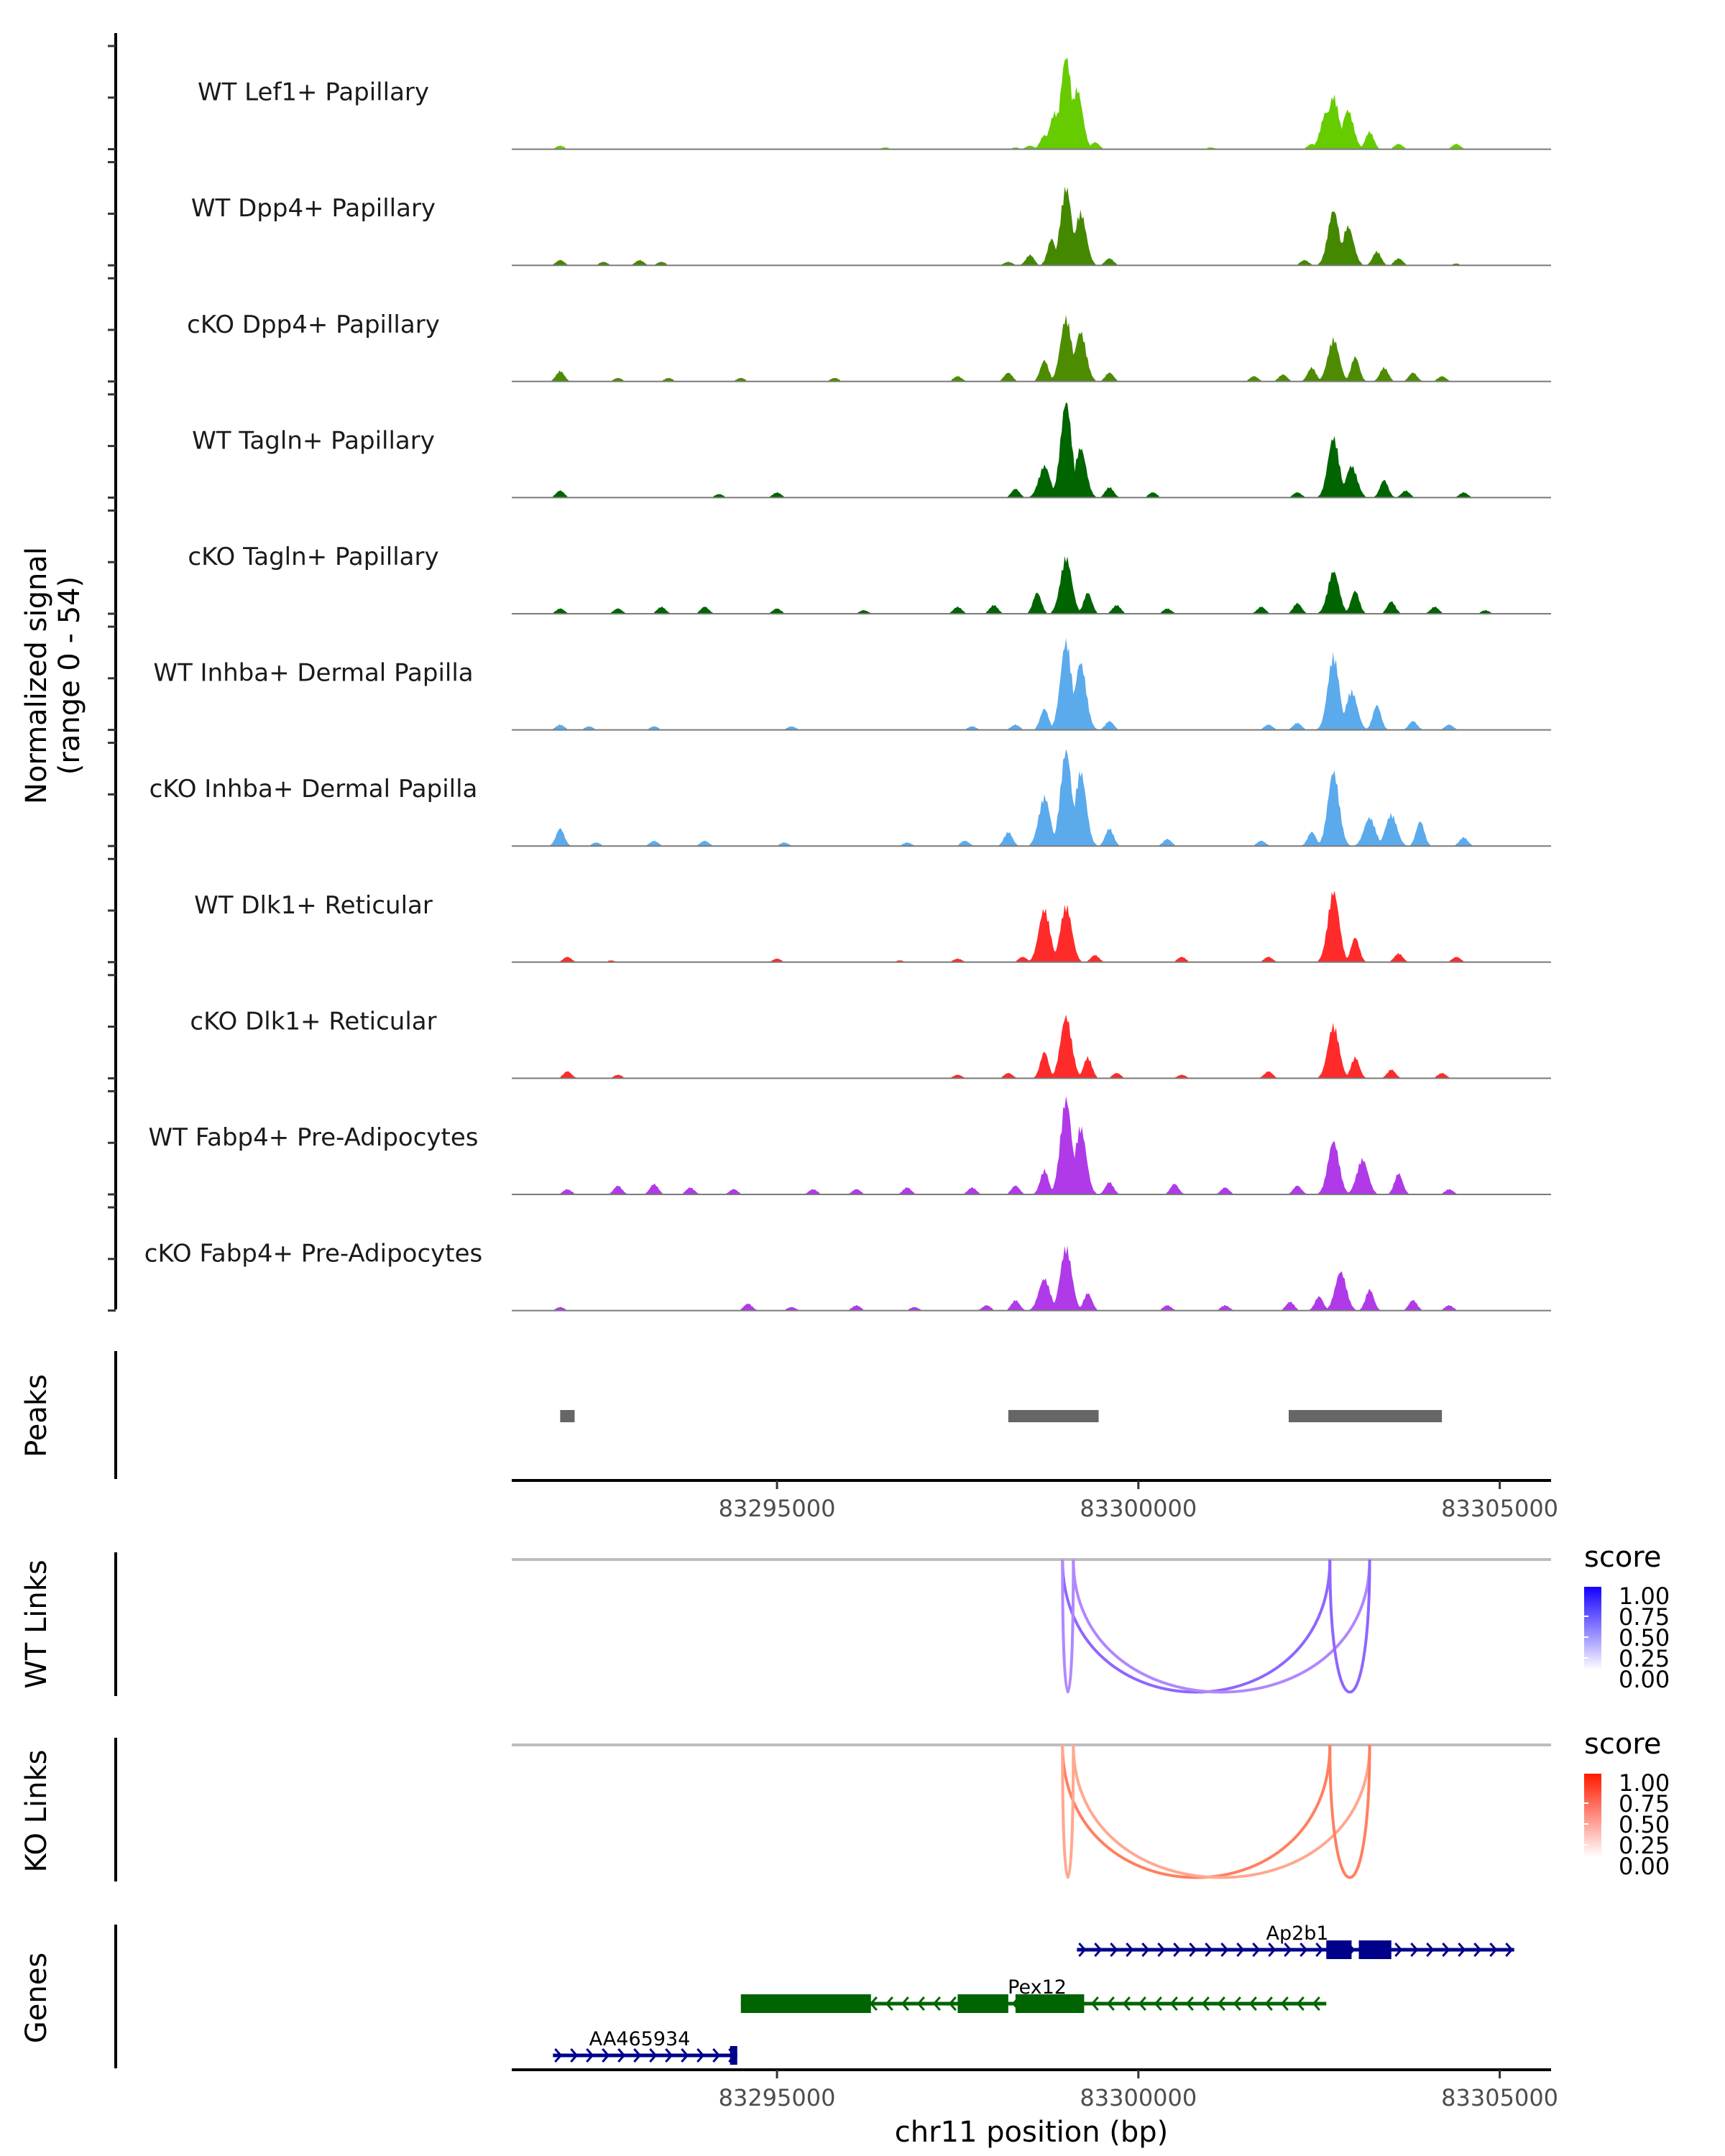  I want to click on x-tick-label: 83295000, so click(777, 2097).